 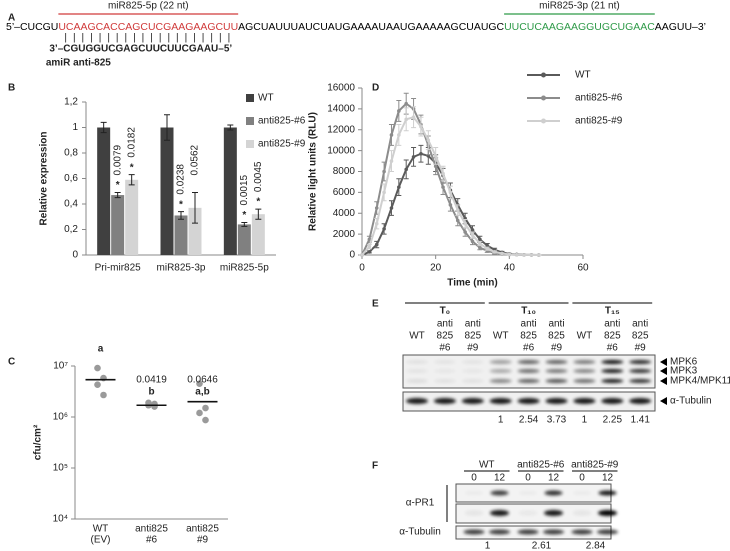 I want to click on arrow, so click(x=663, y=371).